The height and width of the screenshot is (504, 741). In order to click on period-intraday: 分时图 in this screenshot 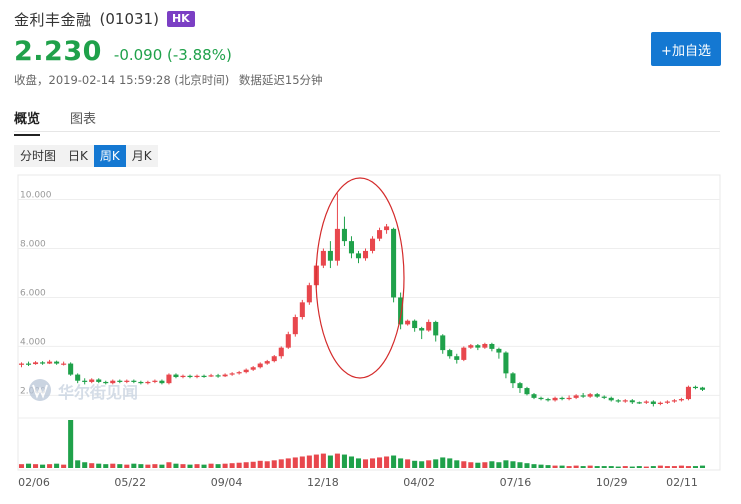, I will do `click(38, 156)`.